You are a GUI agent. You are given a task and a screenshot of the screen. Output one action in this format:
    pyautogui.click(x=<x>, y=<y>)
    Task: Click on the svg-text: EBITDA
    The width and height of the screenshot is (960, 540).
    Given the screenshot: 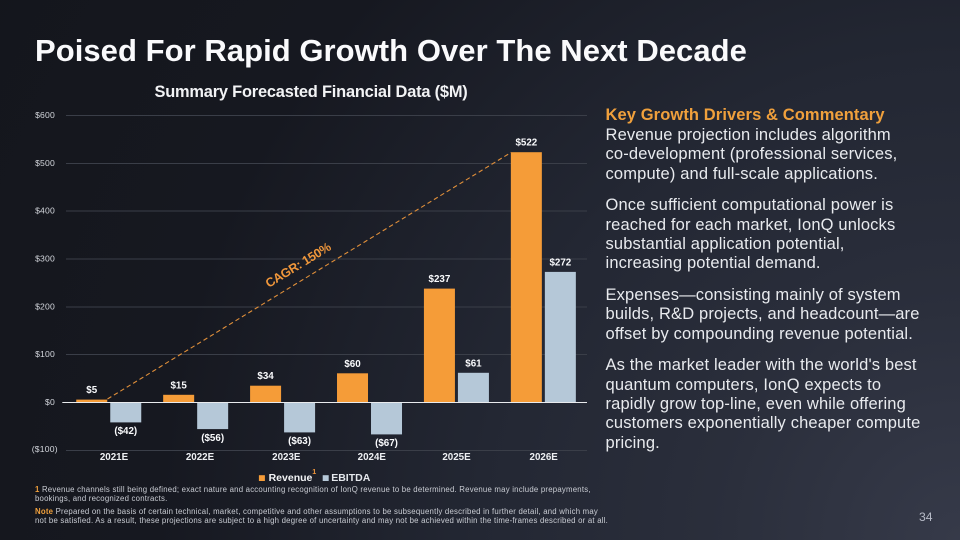 What is the action you would take?
    pyautogui.click(x=351, y=478)
    